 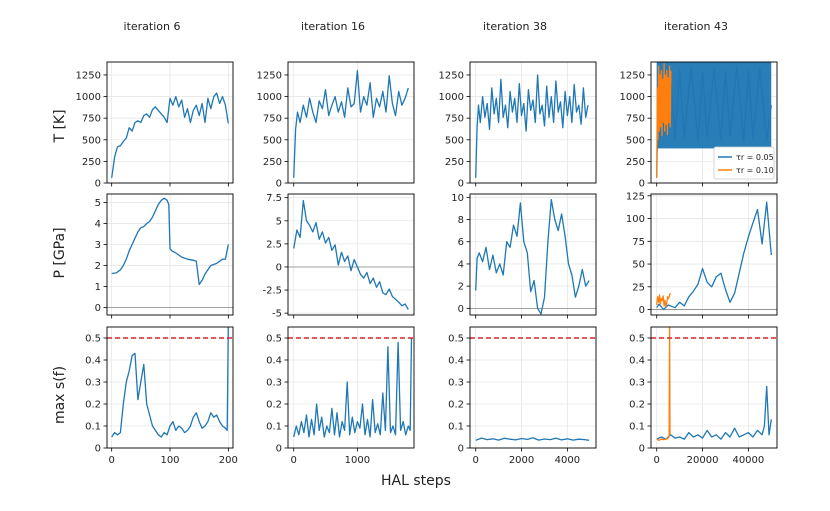 What do you see at coordinates (748, 460) in the screenshot?
I see `x-tick-label: 40000` at bounding box center [748, 460].